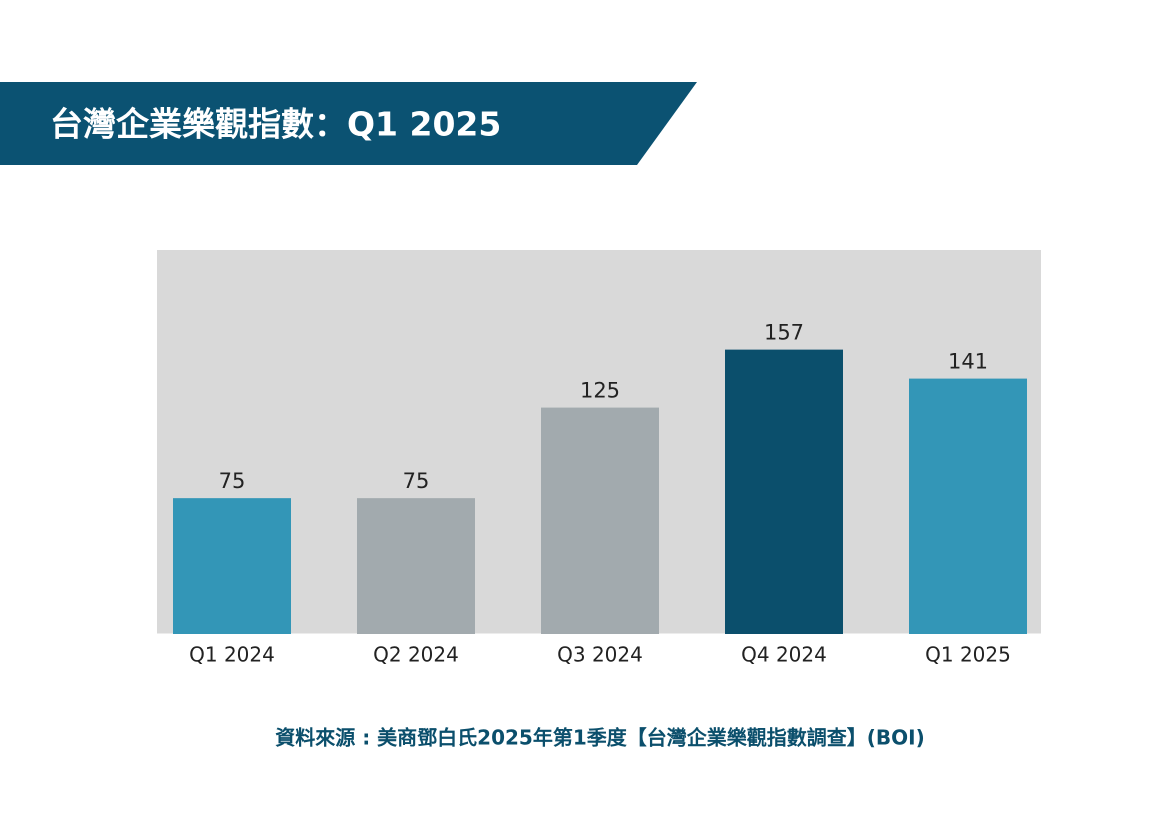 The height and width of the screenshot is (819, 1170). I want to click on x-tick-label: Q1 2025, so click(968, 655).